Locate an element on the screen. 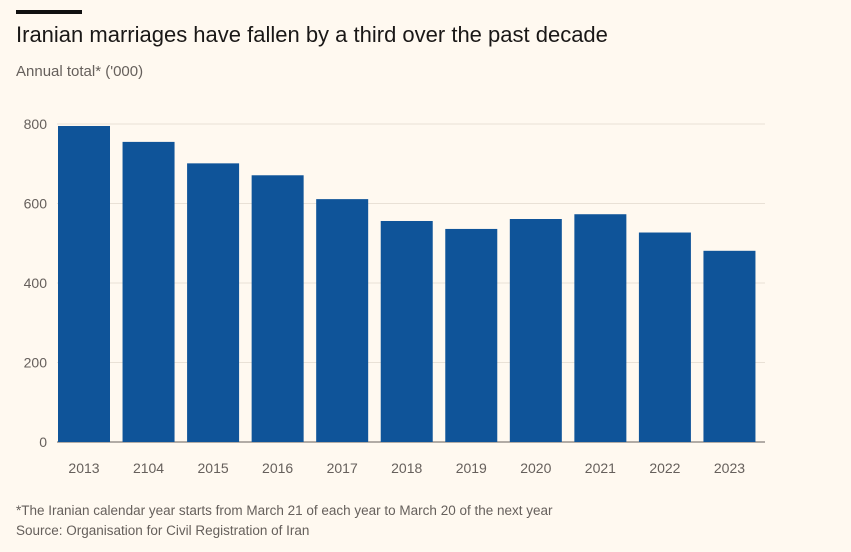 Image resolution: width=851 pixels, height=552 pixels. top-rule is located at coordinates (49, 12).